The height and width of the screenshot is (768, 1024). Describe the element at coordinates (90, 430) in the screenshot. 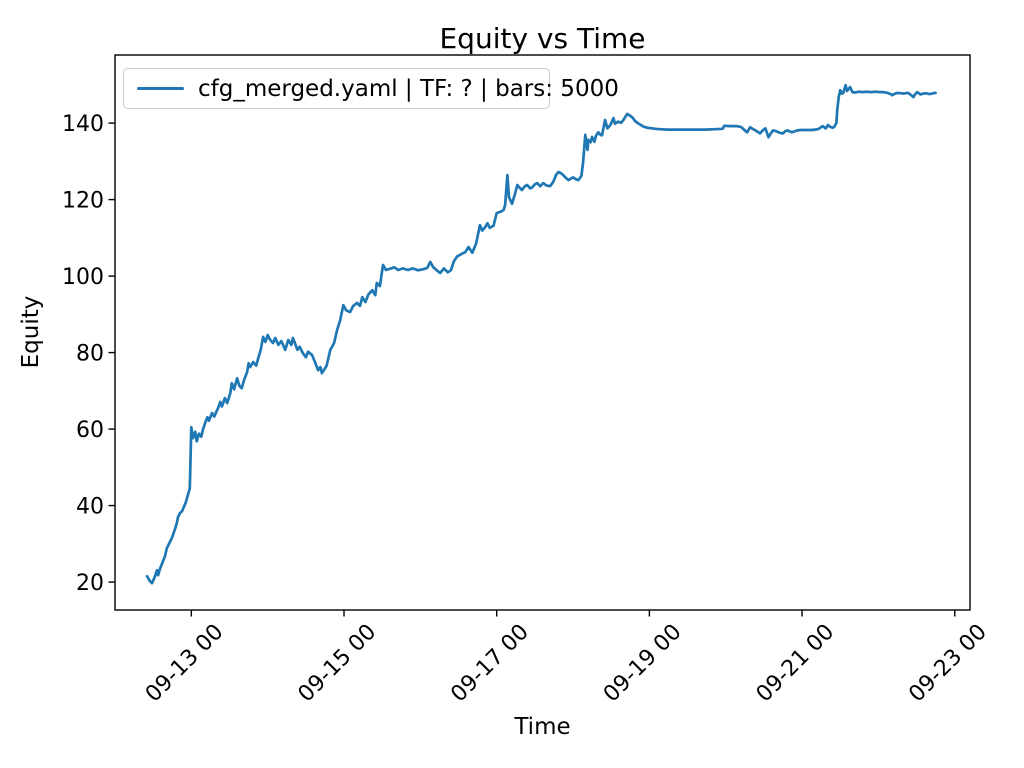

I see `y-tick-label: 60` at that location.